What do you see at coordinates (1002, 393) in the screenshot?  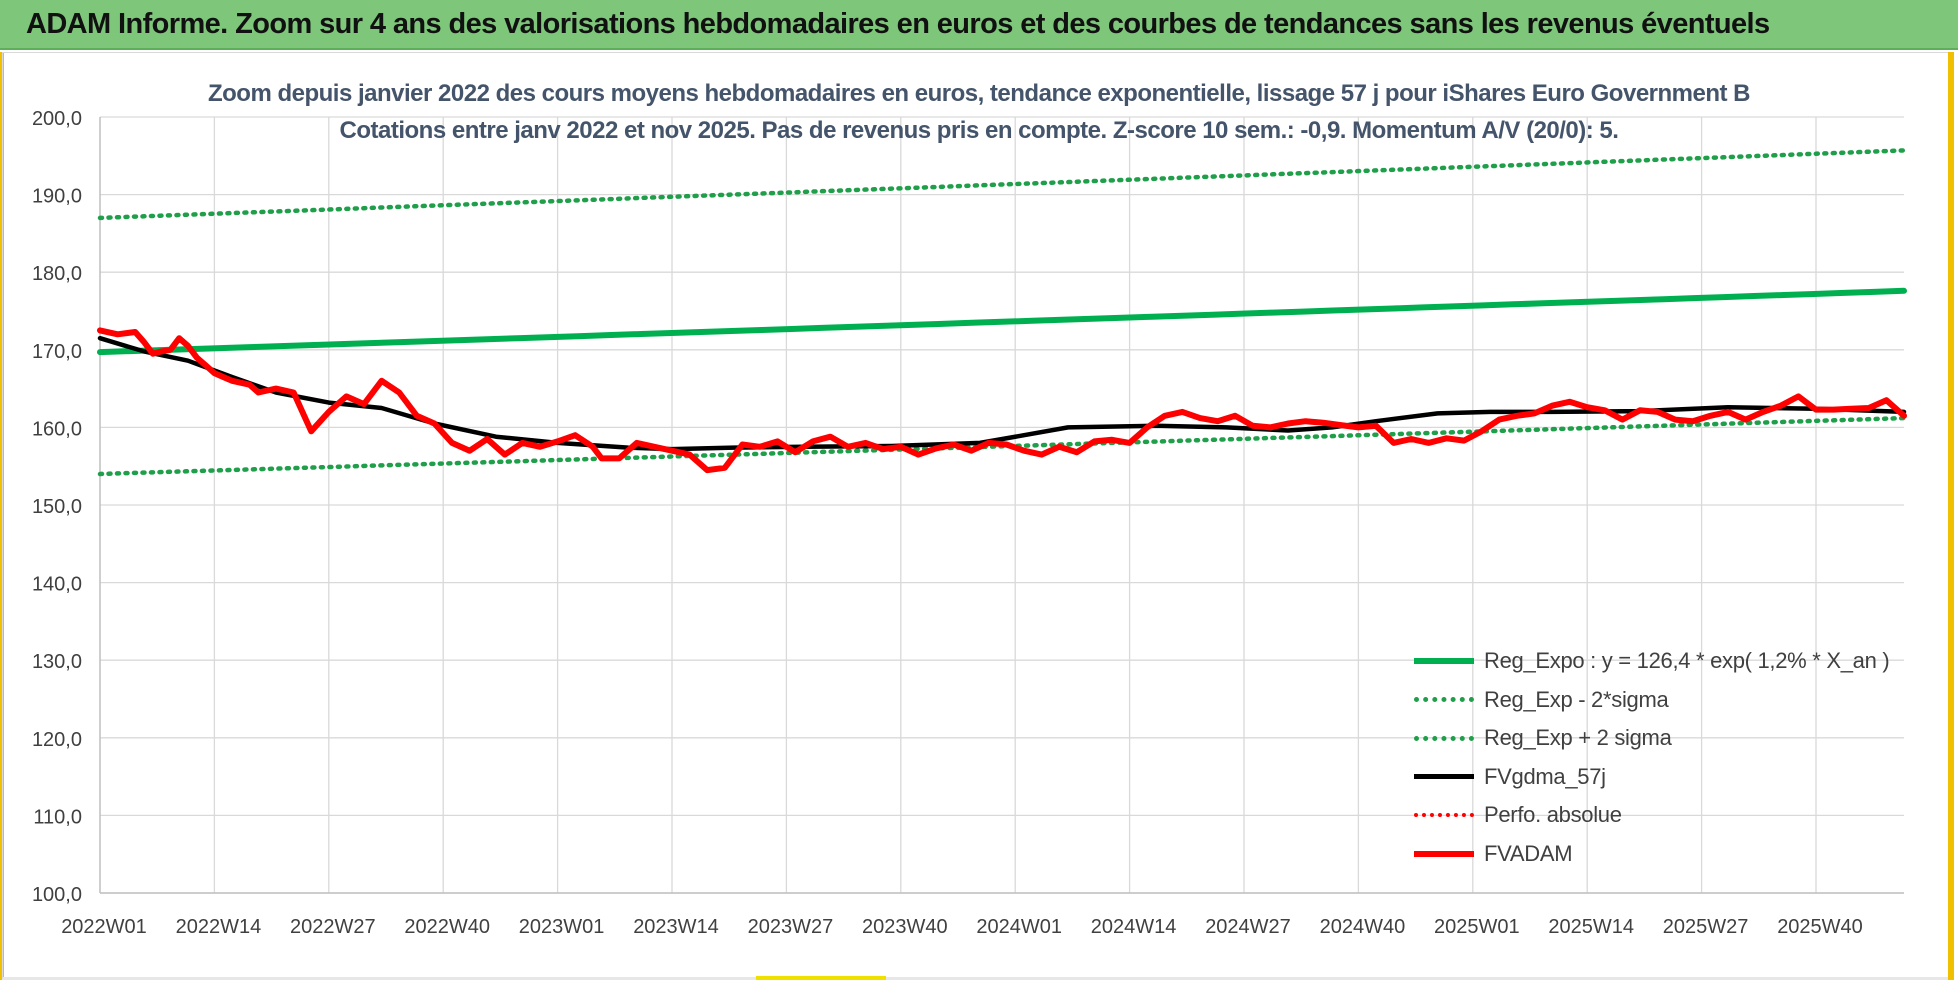 I see `fvgdma-57j-line` at bounding box center [1002, 393].